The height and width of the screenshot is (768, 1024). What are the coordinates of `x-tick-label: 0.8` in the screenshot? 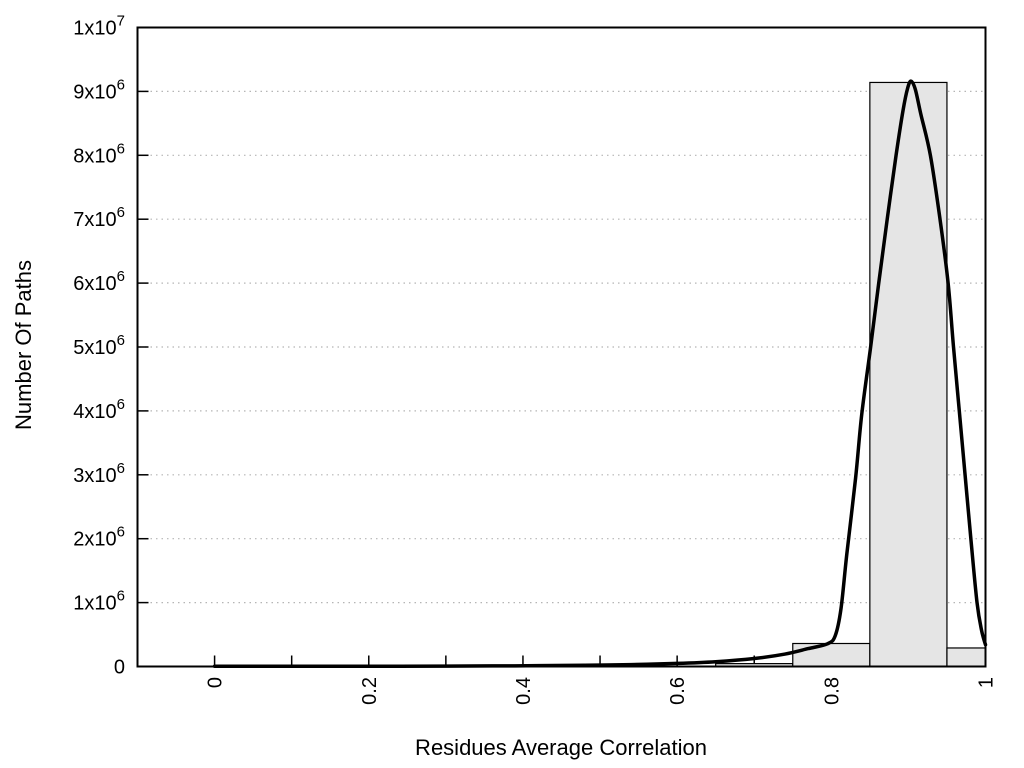 It's located at (832, 691).